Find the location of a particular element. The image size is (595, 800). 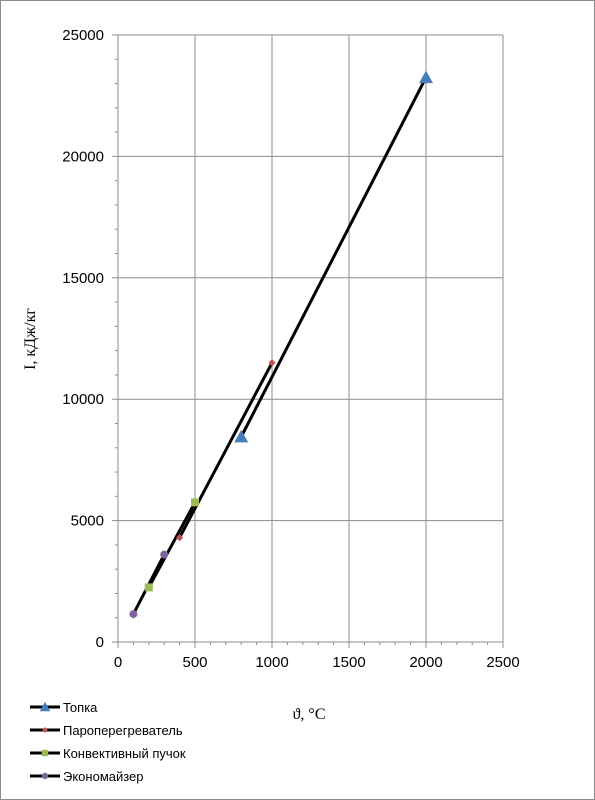

y-tick-labels: 0 5000 10000 15000 20000 25000 is located at coordinates (83, 339).